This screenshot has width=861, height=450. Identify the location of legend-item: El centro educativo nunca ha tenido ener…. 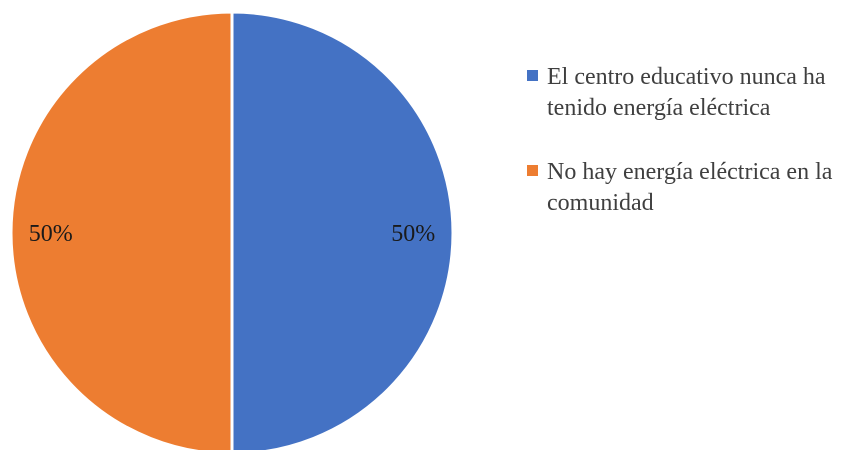
(692, 93).